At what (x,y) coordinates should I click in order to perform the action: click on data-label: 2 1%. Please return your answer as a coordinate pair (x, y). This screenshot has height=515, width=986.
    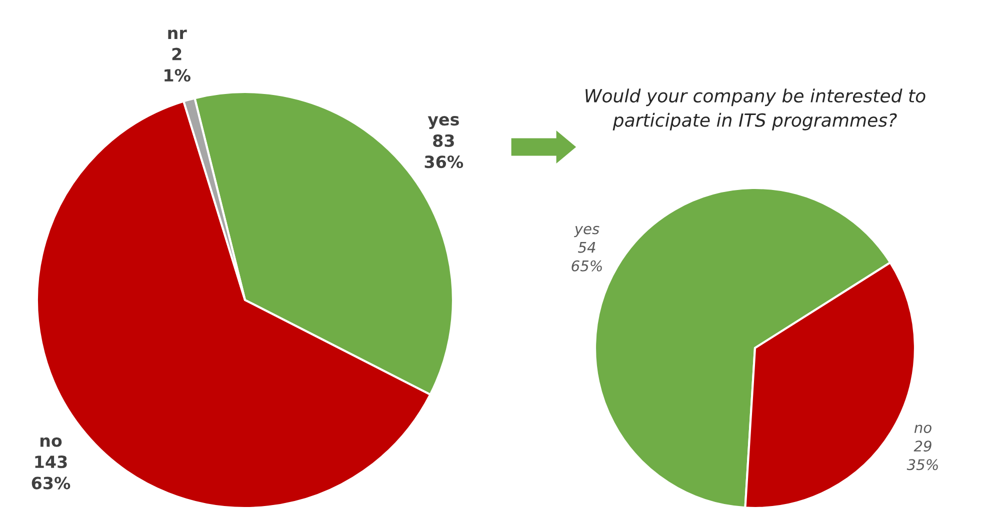
    Looking at the image, I should click on (177, 65).